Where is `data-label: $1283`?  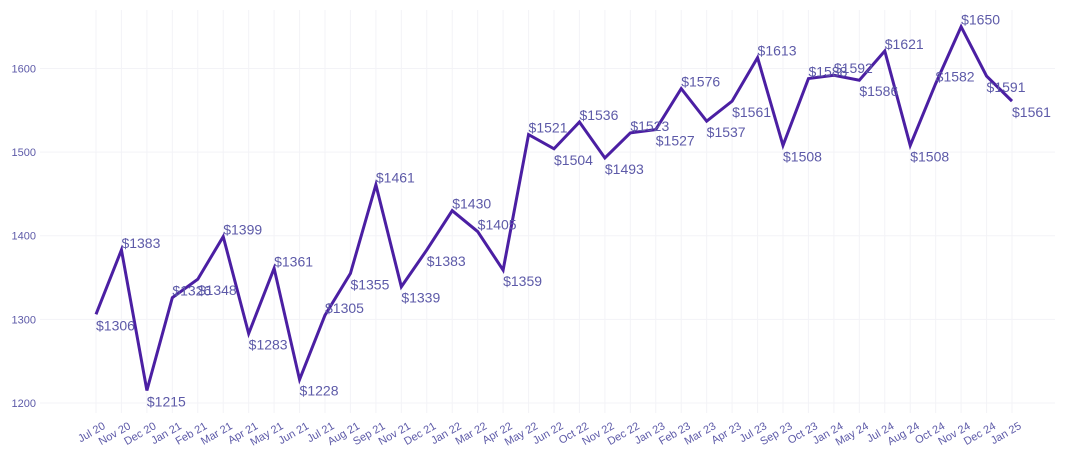 data-label: $1283 is located at coordinates (268, 345).